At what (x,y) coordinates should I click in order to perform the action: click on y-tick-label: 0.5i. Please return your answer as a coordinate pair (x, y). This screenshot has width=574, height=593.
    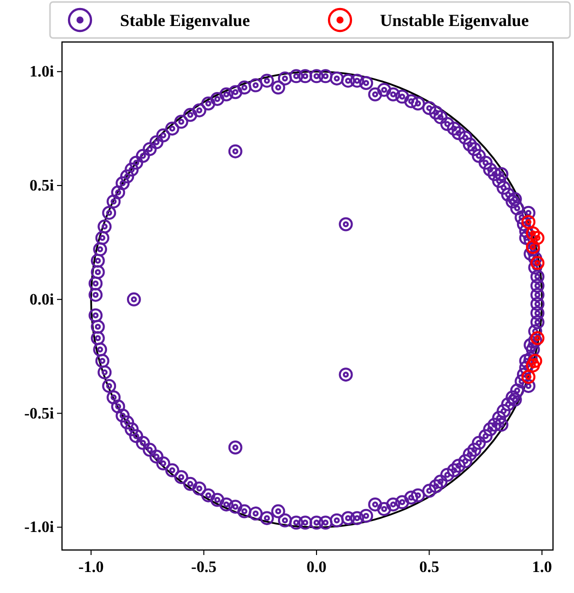
    Looking at the image, I should click on (42, 186).